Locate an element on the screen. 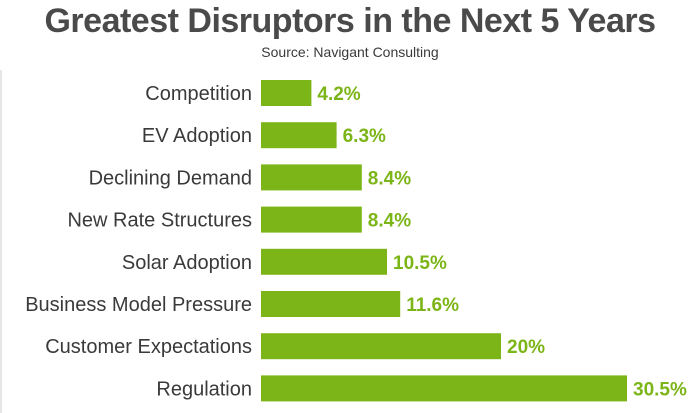 The height and width of the screenshot is (413, 700). value-label: 30.5% is located at coordinates (660, 389).